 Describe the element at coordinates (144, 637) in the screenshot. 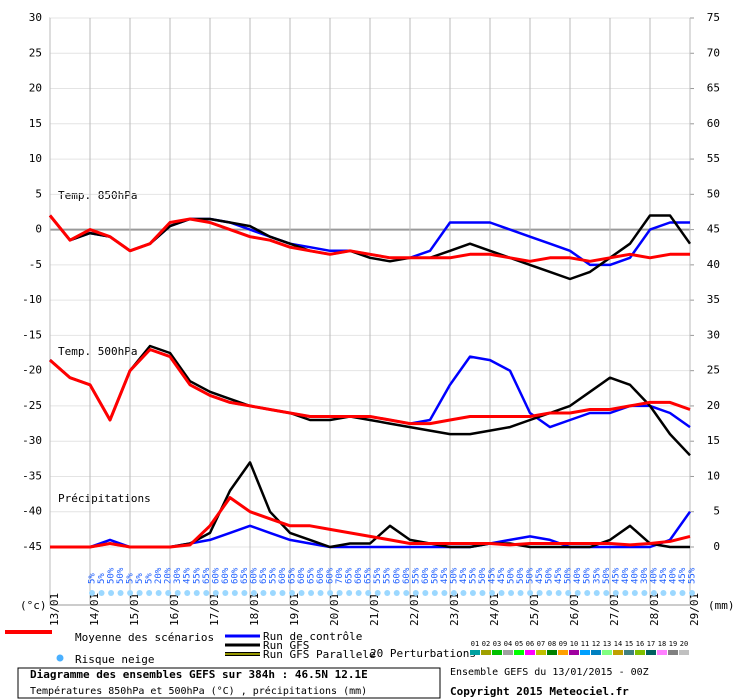

I see `legend-label: Moyenne des scénarios` at that location.